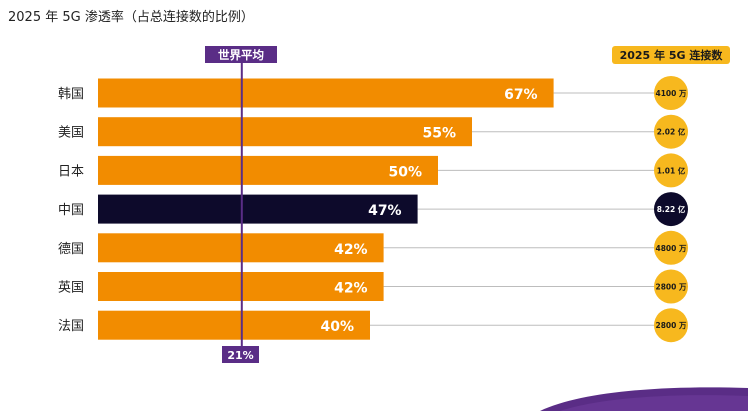 The height and width of the screenshot is (411, 748). I want to click on connections-label: 2.02 亿, so click(671, 132).